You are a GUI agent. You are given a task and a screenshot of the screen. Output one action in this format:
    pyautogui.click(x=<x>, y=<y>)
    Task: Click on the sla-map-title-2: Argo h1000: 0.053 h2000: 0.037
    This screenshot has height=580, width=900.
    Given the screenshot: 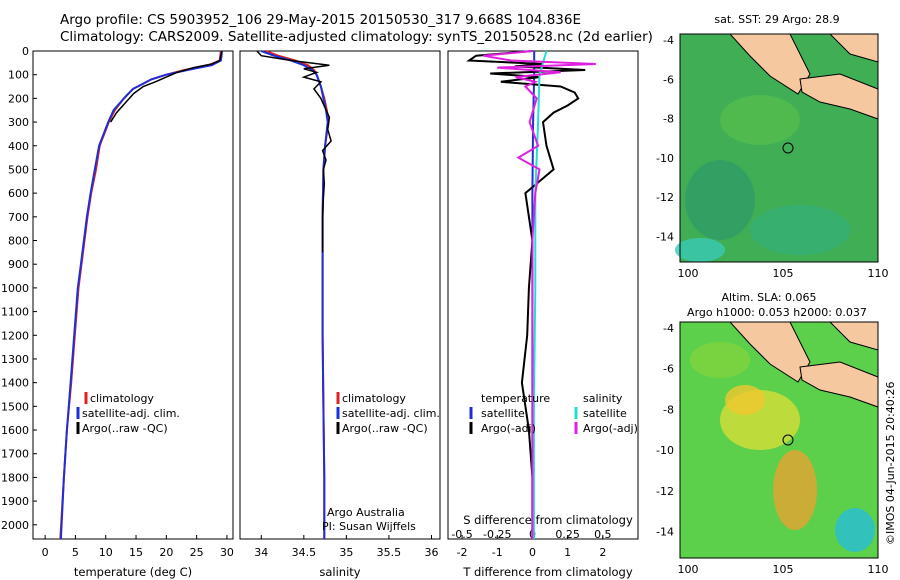 What is the action you would take?
    pyautogui.click(x=777, y=312)
    